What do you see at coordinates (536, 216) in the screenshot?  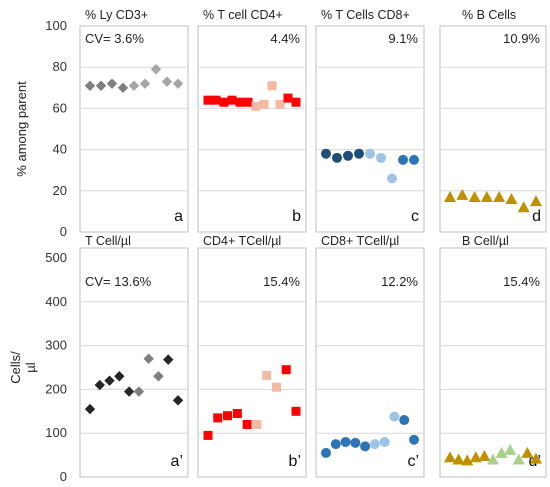 I see `panel-letter: d` at bounding box center [536, 216].